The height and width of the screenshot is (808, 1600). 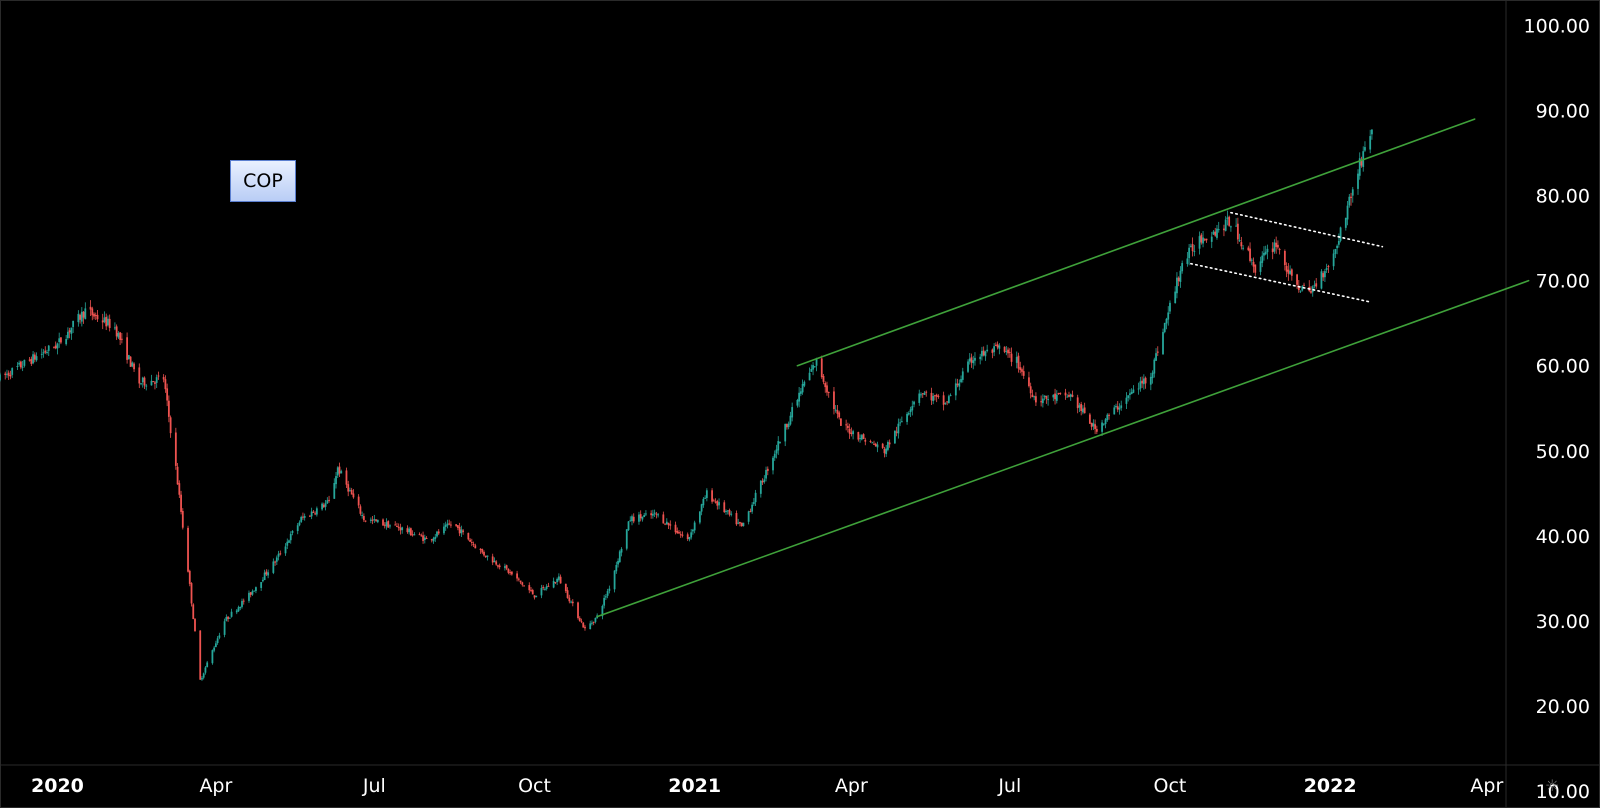 I want to click on x-tick-label: Jul, so click(x=1009, y=786).